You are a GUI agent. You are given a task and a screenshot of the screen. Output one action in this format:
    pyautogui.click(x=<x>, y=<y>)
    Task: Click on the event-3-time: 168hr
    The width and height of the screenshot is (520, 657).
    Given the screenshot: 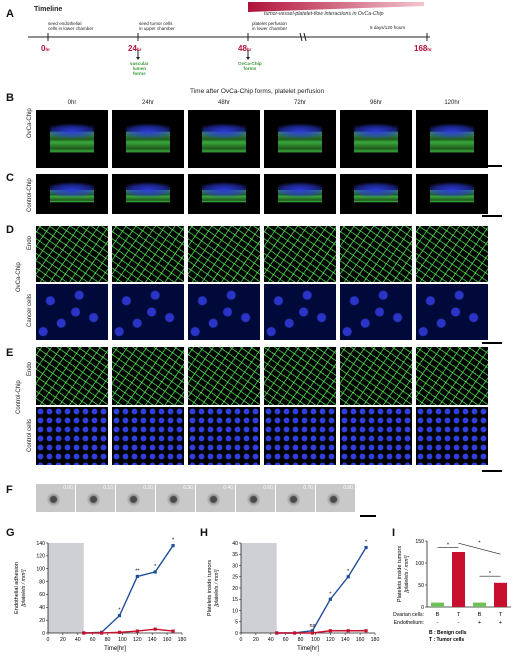 What is the action you would take?
    pyautogui.click(x=423, y=48)
    